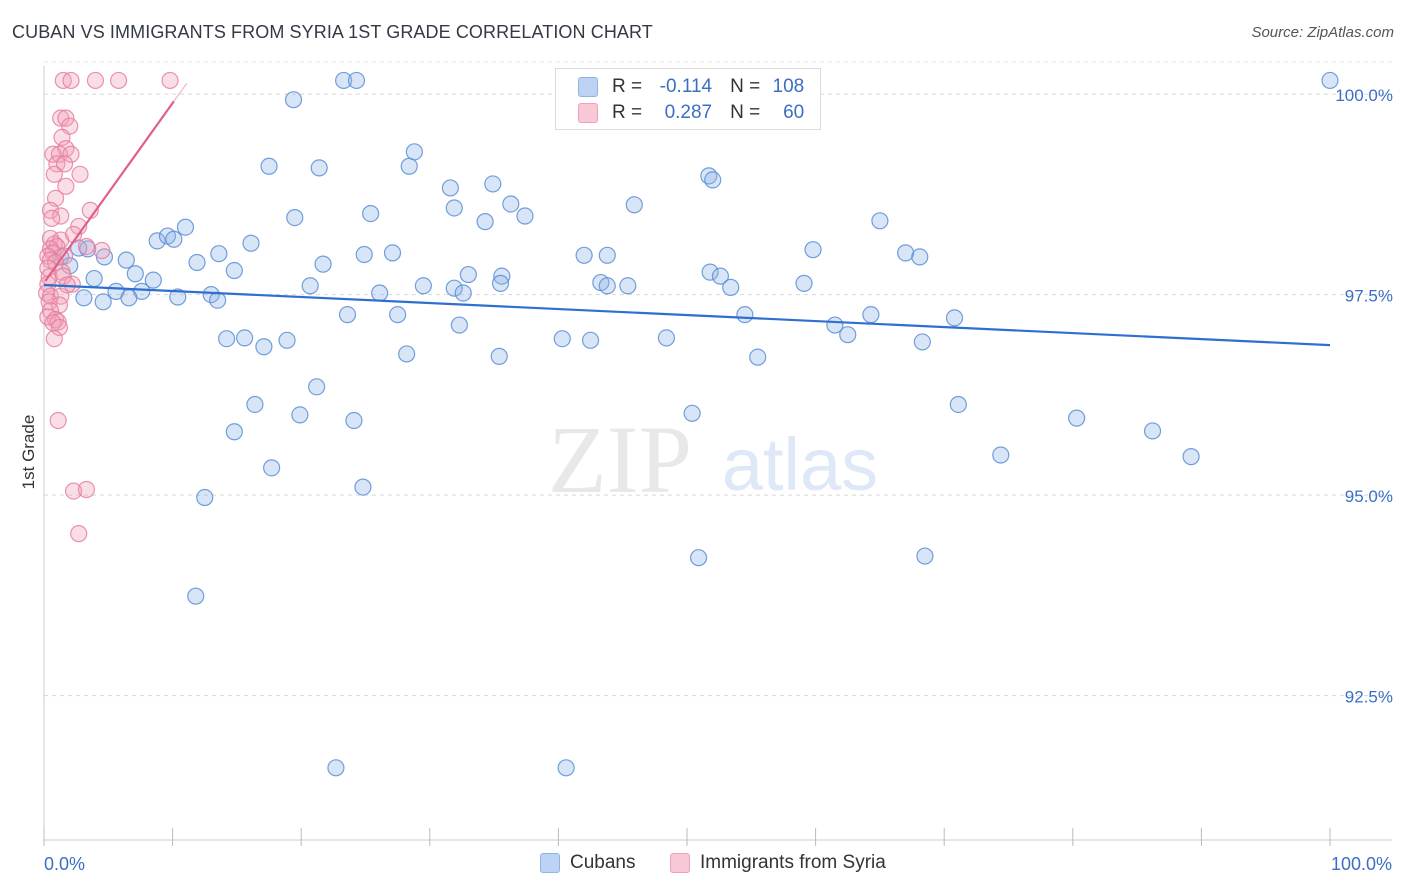 Image resolution: width=1406 pixels, height=892 pixels. What do you see at coordinates (1369, 296) in the screenshot?
I see `y-tick-label: 97.5%` at bounding box center [1369, 296].